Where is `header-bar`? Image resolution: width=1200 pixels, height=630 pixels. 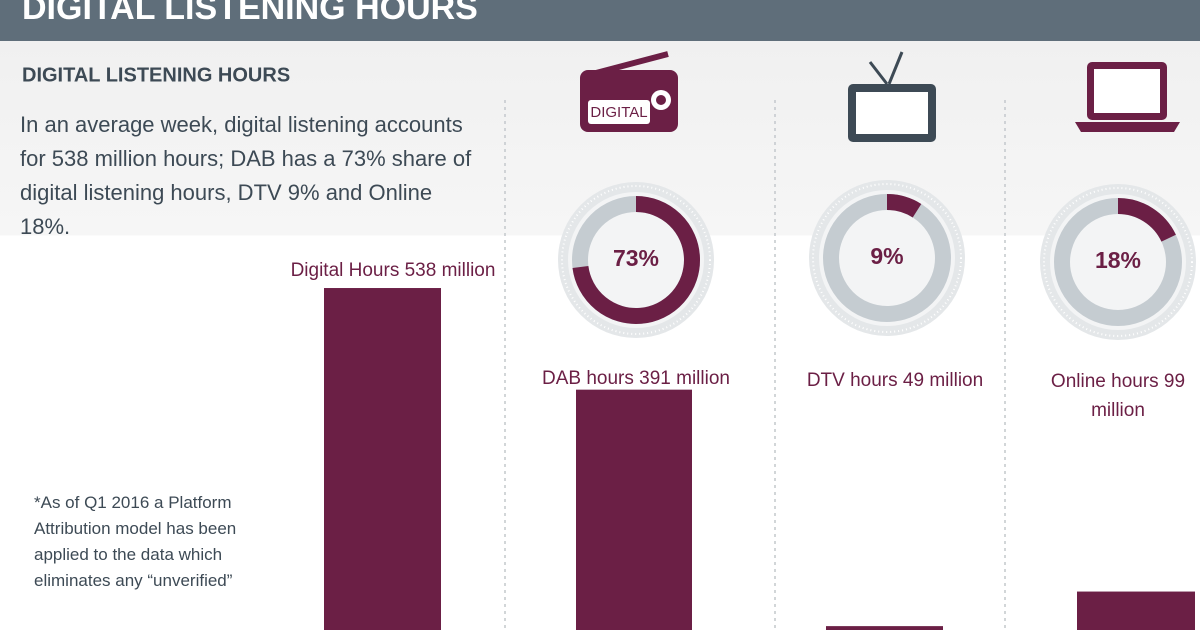 header-bar is located at coordinates (600, 20).